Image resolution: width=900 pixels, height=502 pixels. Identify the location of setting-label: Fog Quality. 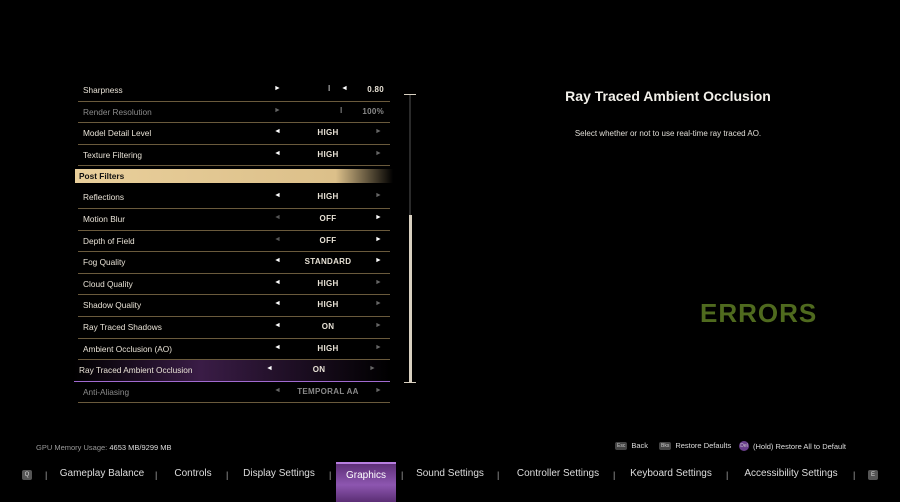
(104, 262).